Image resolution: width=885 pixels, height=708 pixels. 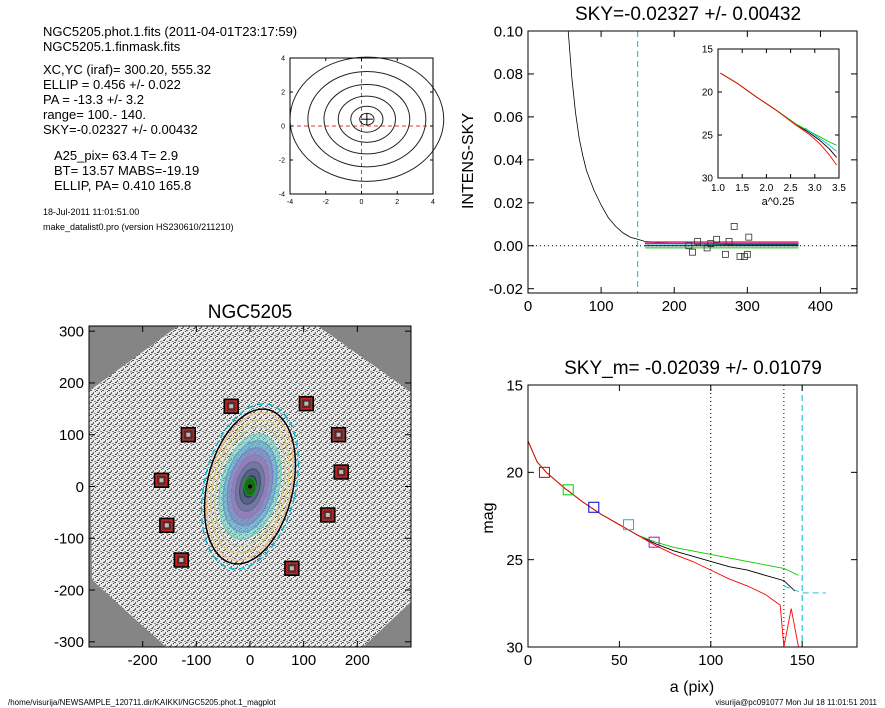 I want to click on sky-xtick-label: 300, so click(x=747, y=306).